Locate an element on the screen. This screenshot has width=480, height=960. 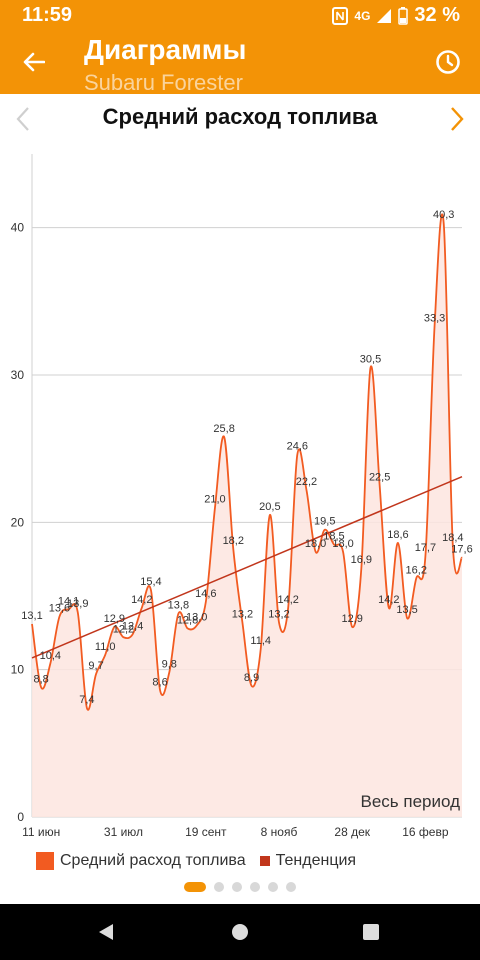
legend: Средний расход топлива Тенденция is located at coordinates (203, 861).